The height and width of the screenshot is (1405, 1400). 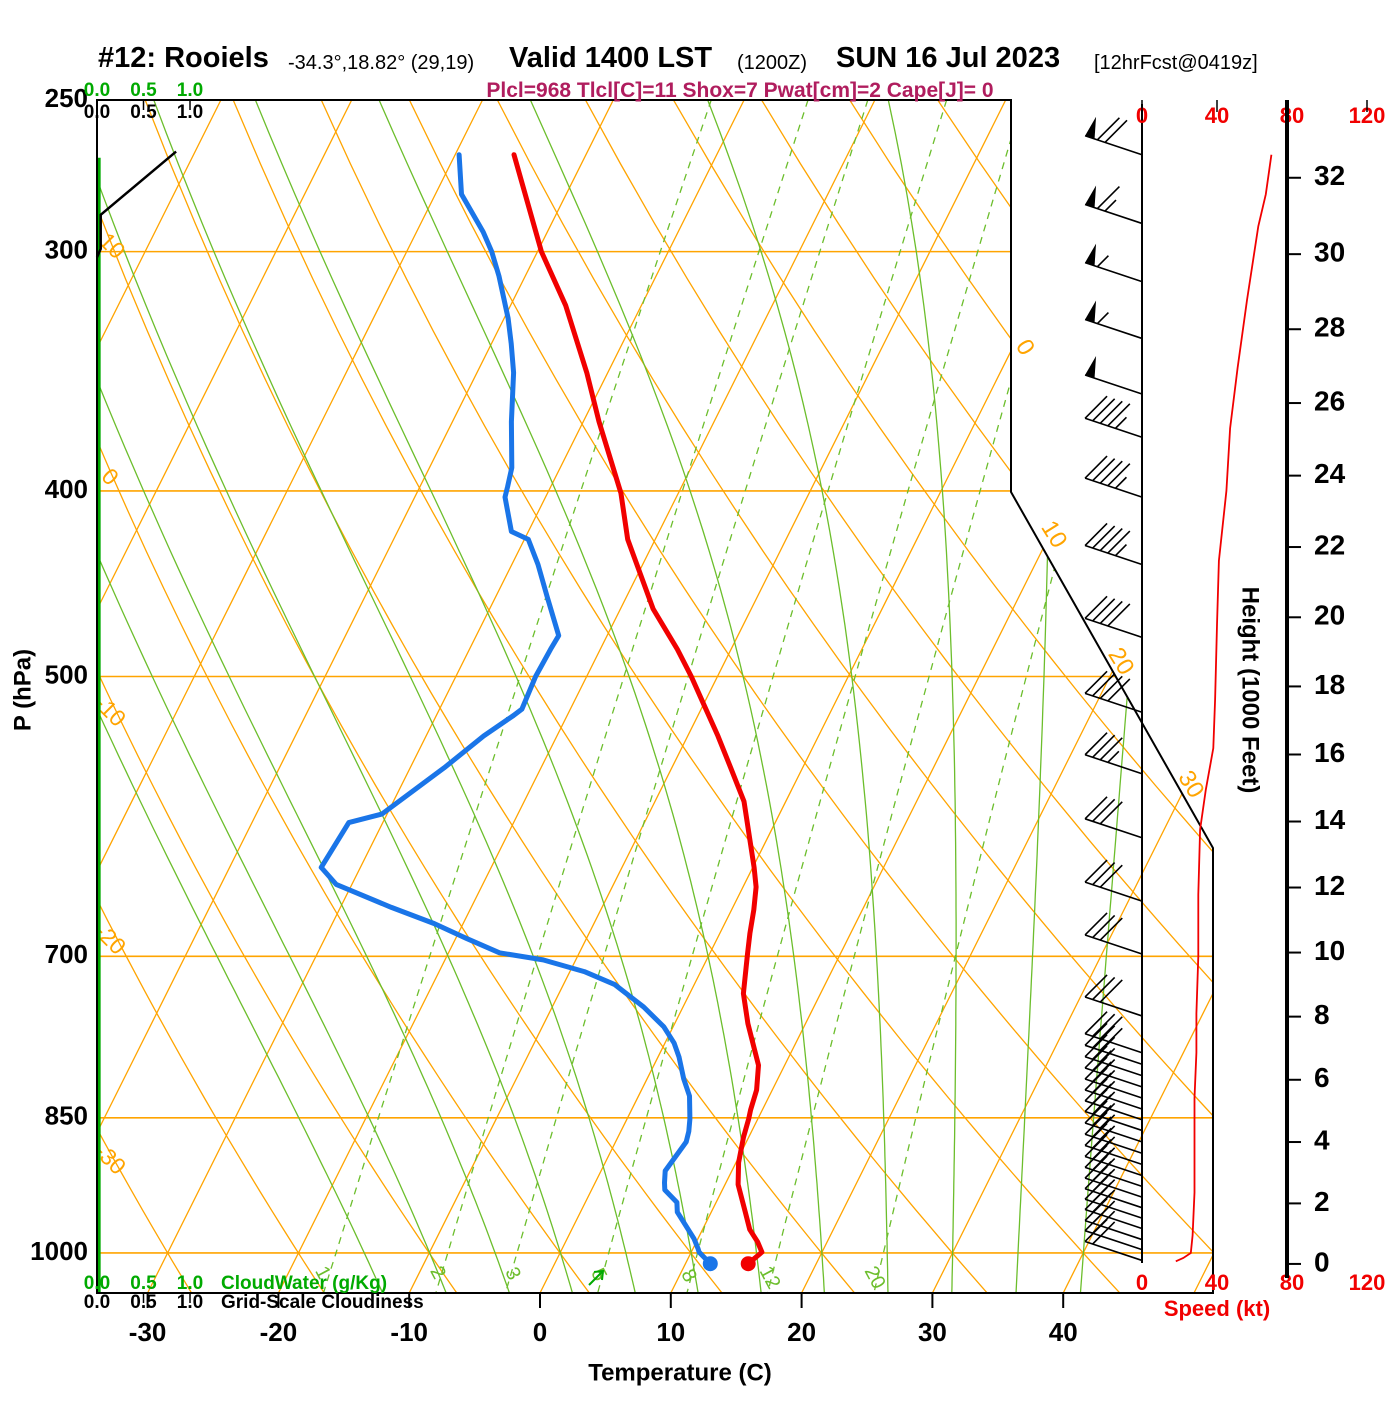 I want to click on mixing-ratio-label: 3, so click(x=512, y=1274).